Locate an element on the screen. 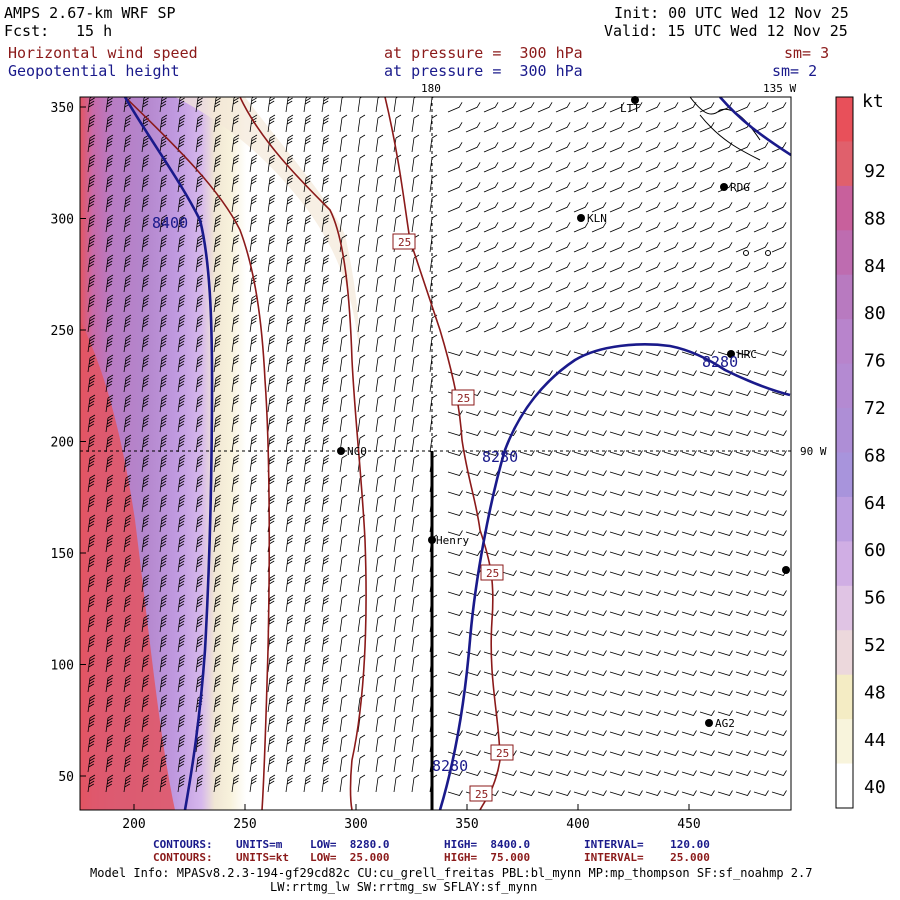 Image resolution: width=900 pixels, height=900 pixels. y-tick-label: 350 is located at coordinates (62, 108).